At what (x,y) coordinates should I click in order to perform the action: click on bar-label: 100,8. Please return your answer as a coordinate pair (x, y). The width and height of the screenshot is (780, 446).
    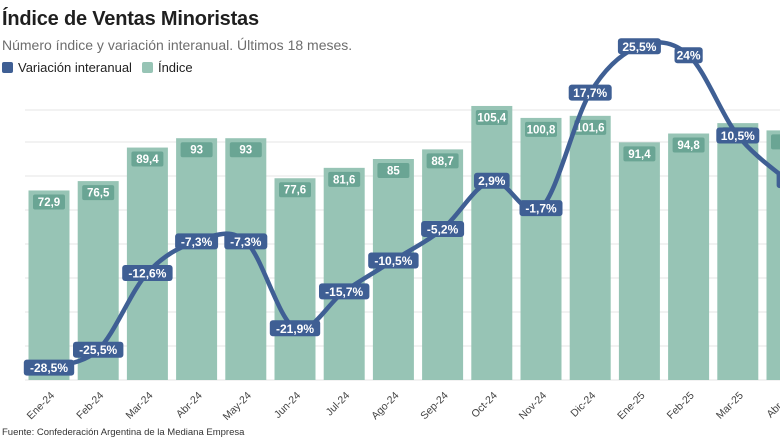
    Looking at the image, I should click on (541, 130).